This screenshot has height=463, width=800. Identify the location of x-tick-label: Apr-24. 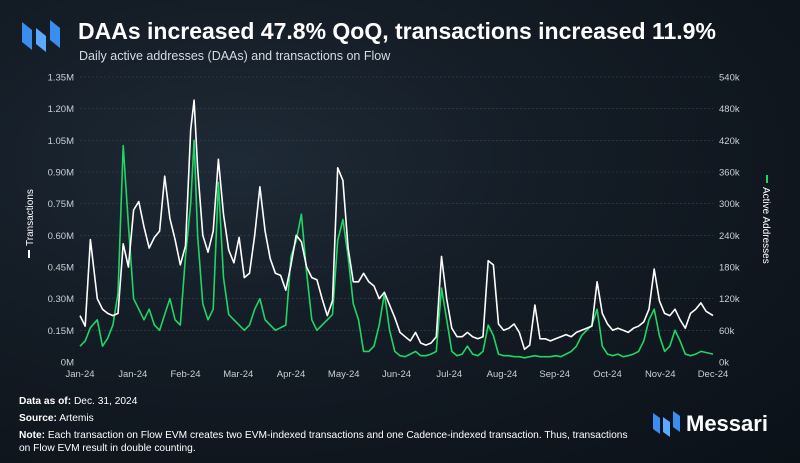
(291, 374).